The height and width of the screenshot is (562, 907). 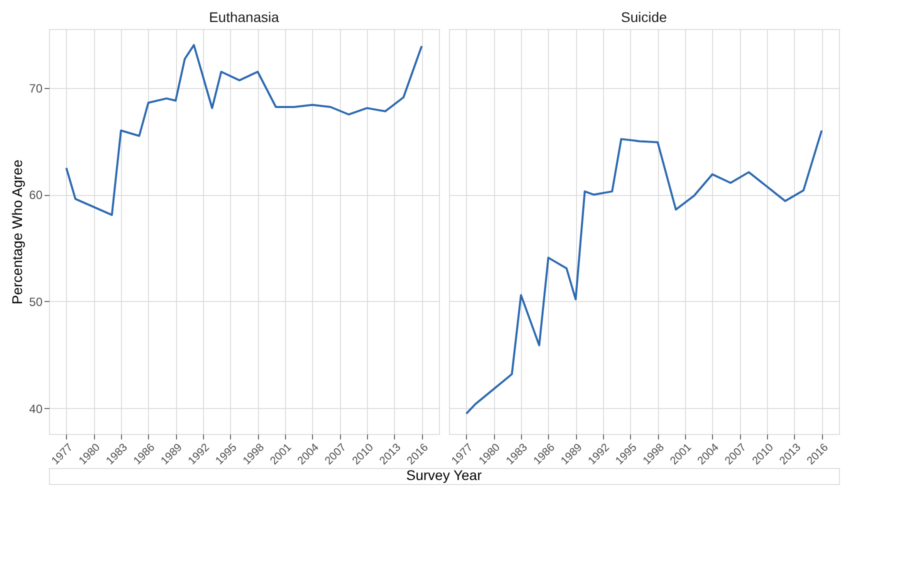 What do you see at coordinates (244, 130) in the screenshot?
I see `line-series` at bounding box center [244, 130].